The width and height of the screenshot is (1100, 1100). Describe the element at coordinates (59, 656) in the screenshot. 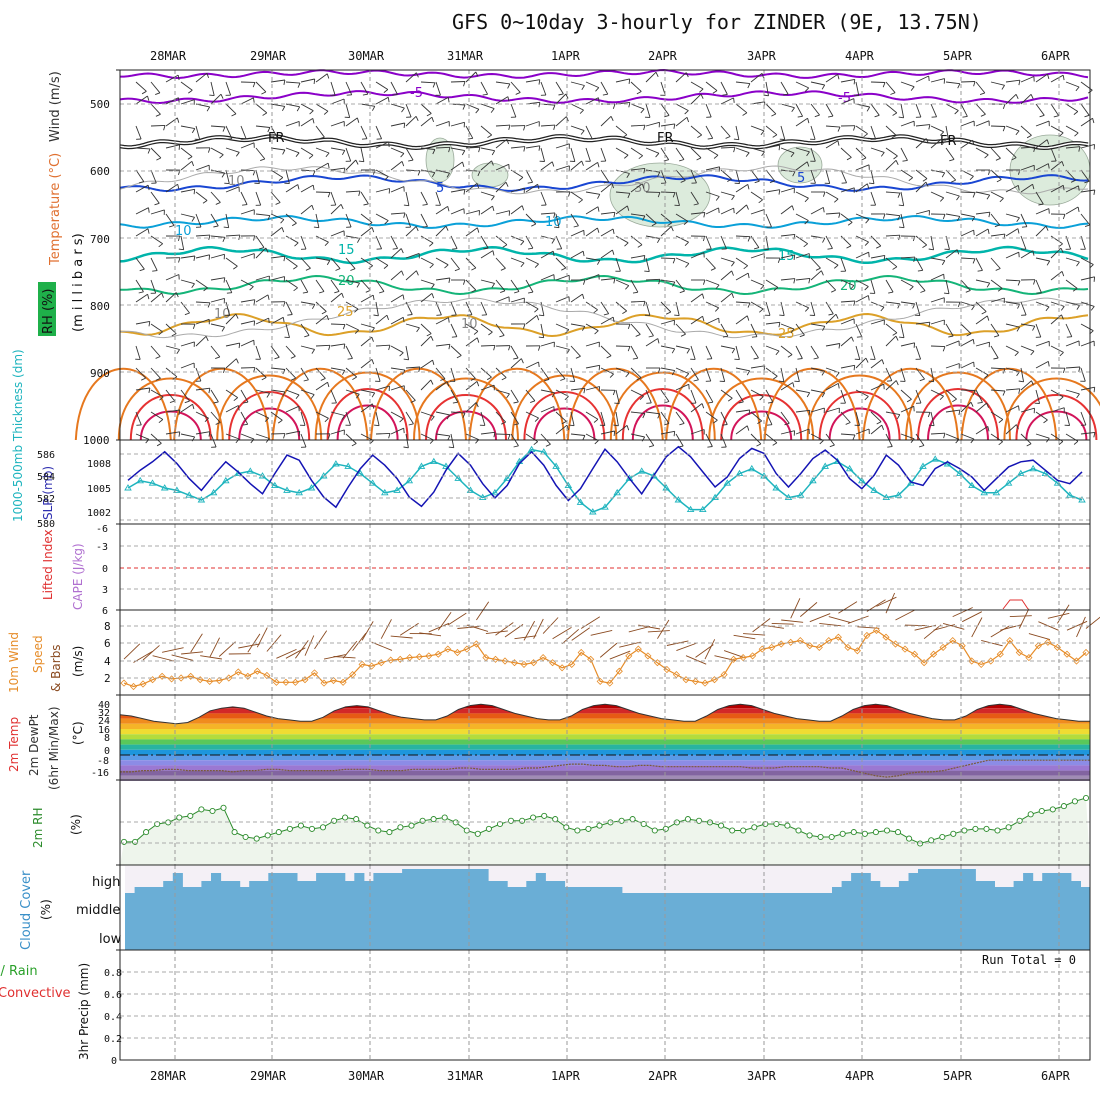

I see `wind10-axis-labels: 10m Wind Speed & Barbs (m/s) 8 6 4 2` at that location.